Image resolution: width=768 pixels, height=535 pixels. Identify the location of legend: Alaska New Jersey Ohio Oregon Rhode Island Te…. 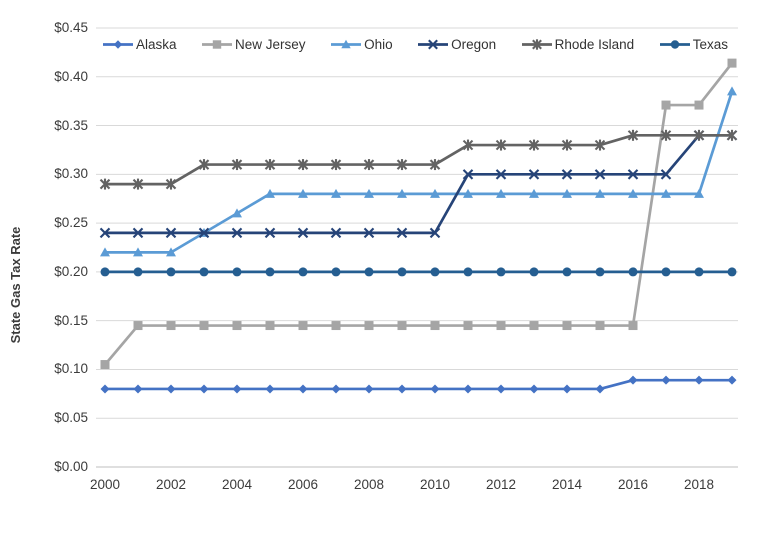
(412, 44).